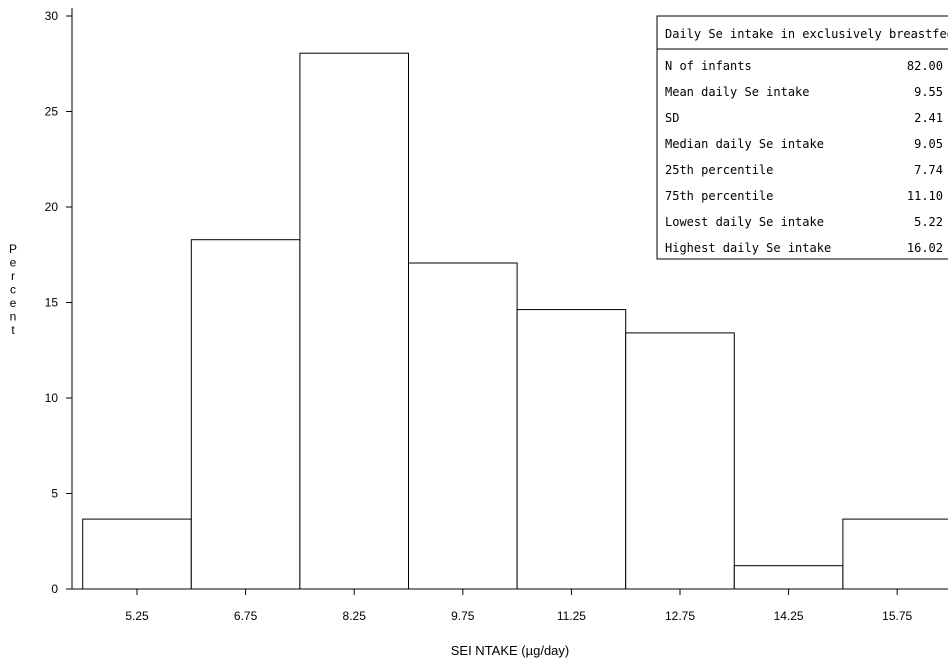  I want to click on stats-row-label: SD, so click(672, 118).